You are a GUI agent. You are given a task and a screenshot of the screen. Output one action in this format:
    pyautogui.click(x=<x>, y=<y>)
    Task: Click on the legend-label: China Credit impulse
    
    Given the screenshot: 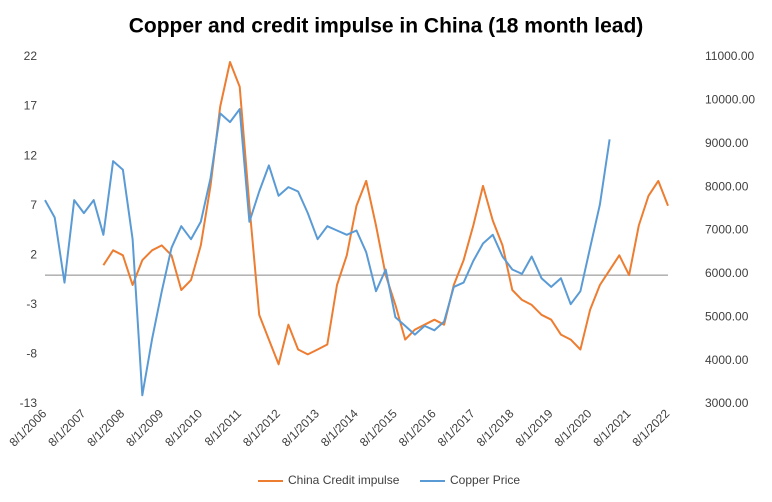 What is the action you would take?
    pyautogui.click(x=344, y=480)
    